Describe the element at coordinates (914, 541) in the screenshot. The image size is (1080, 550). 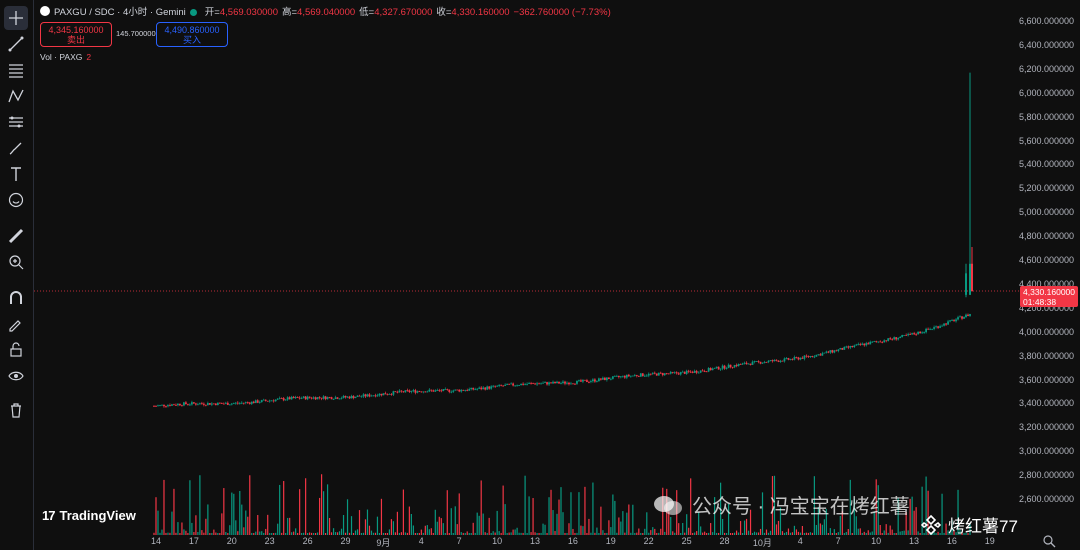
I see `time-tick-label: 13` at that location.